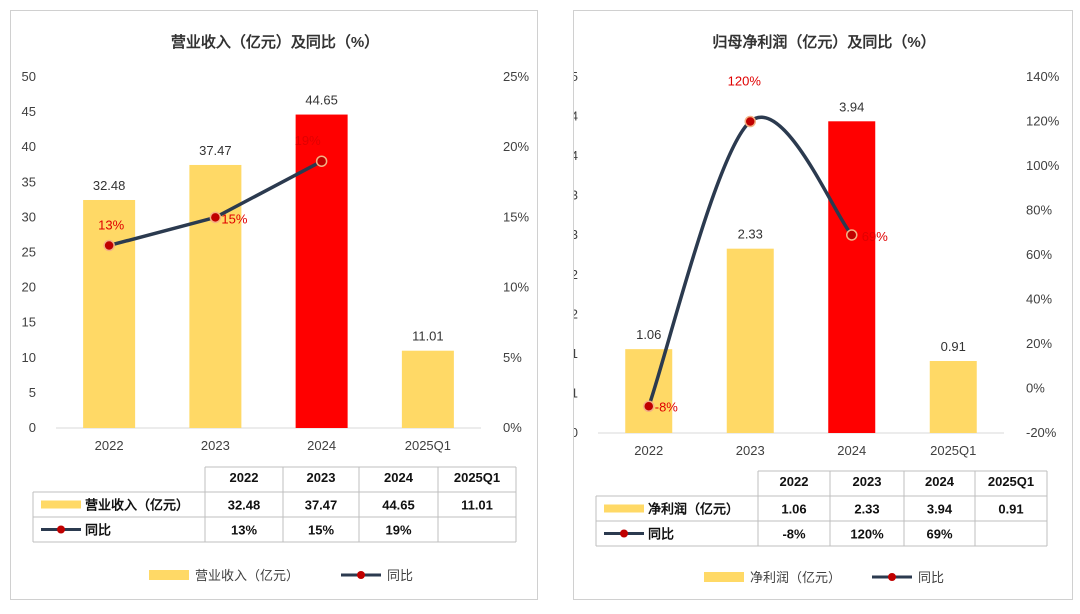  What do you see at coordinates (321, 505) in the screenshot?
I see `table-cell: 37.47` at bounding box center [321, 505].